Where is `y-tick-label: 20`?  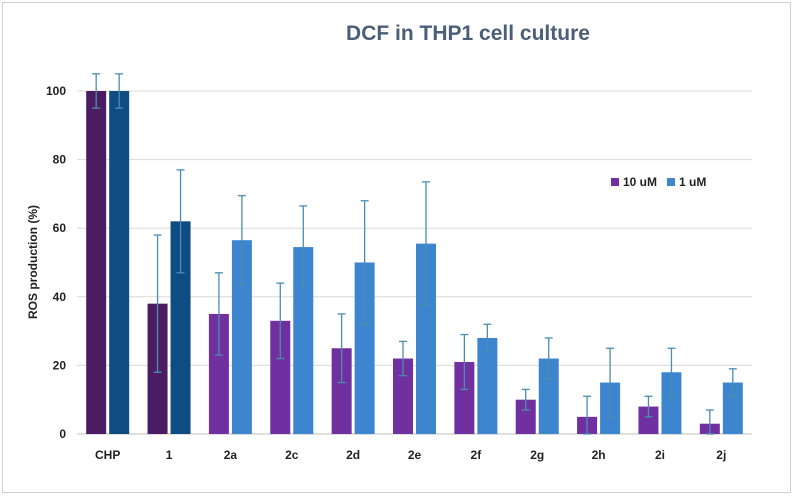
y-tick-label: 20 is located at coordinates (60, 365).